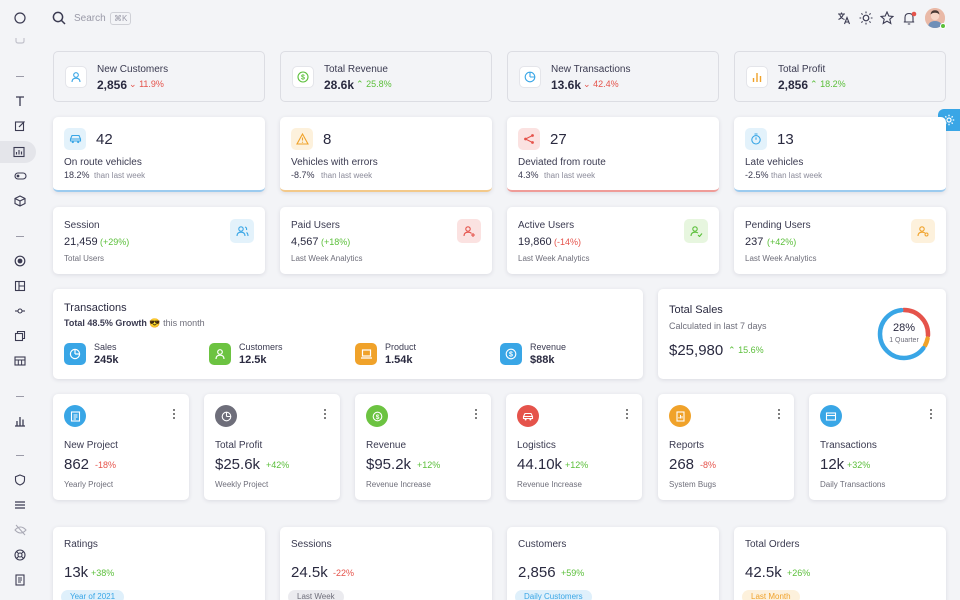  I want to click on total-sales-change: ⌃ 15.6%, so click(746, 350).